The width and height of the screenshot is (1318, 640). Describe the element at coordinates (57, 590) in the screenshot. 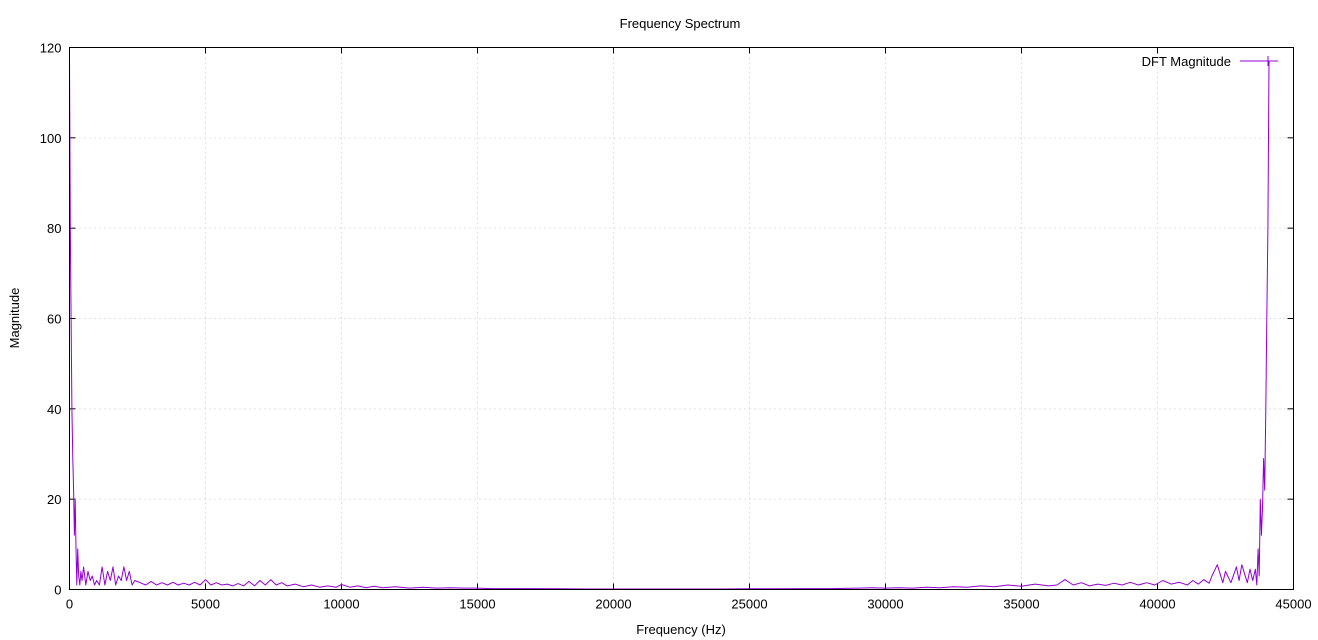

I see `y-tick-label: 0` at that location.